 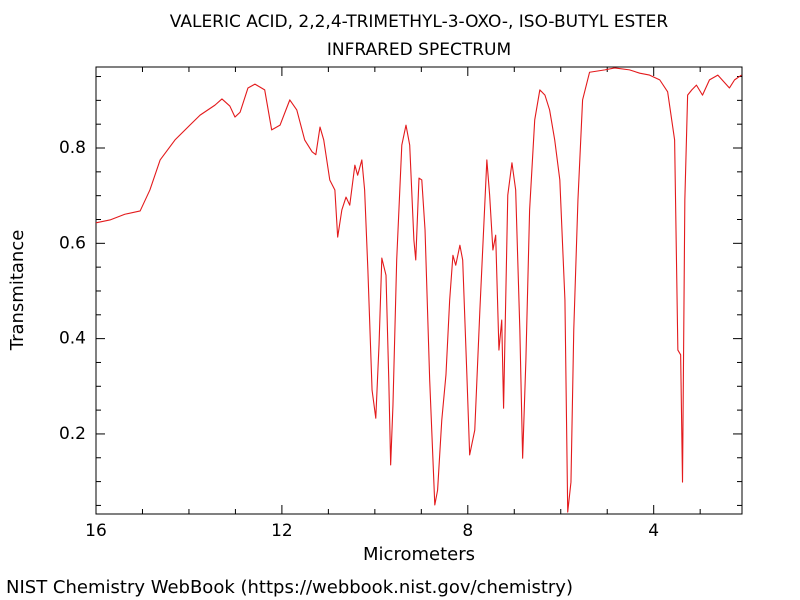 What do you see at coordinates (419, 554) in the screenshot?
I see `x-axis-label: Micrometers` at bounding box center [419, 554].